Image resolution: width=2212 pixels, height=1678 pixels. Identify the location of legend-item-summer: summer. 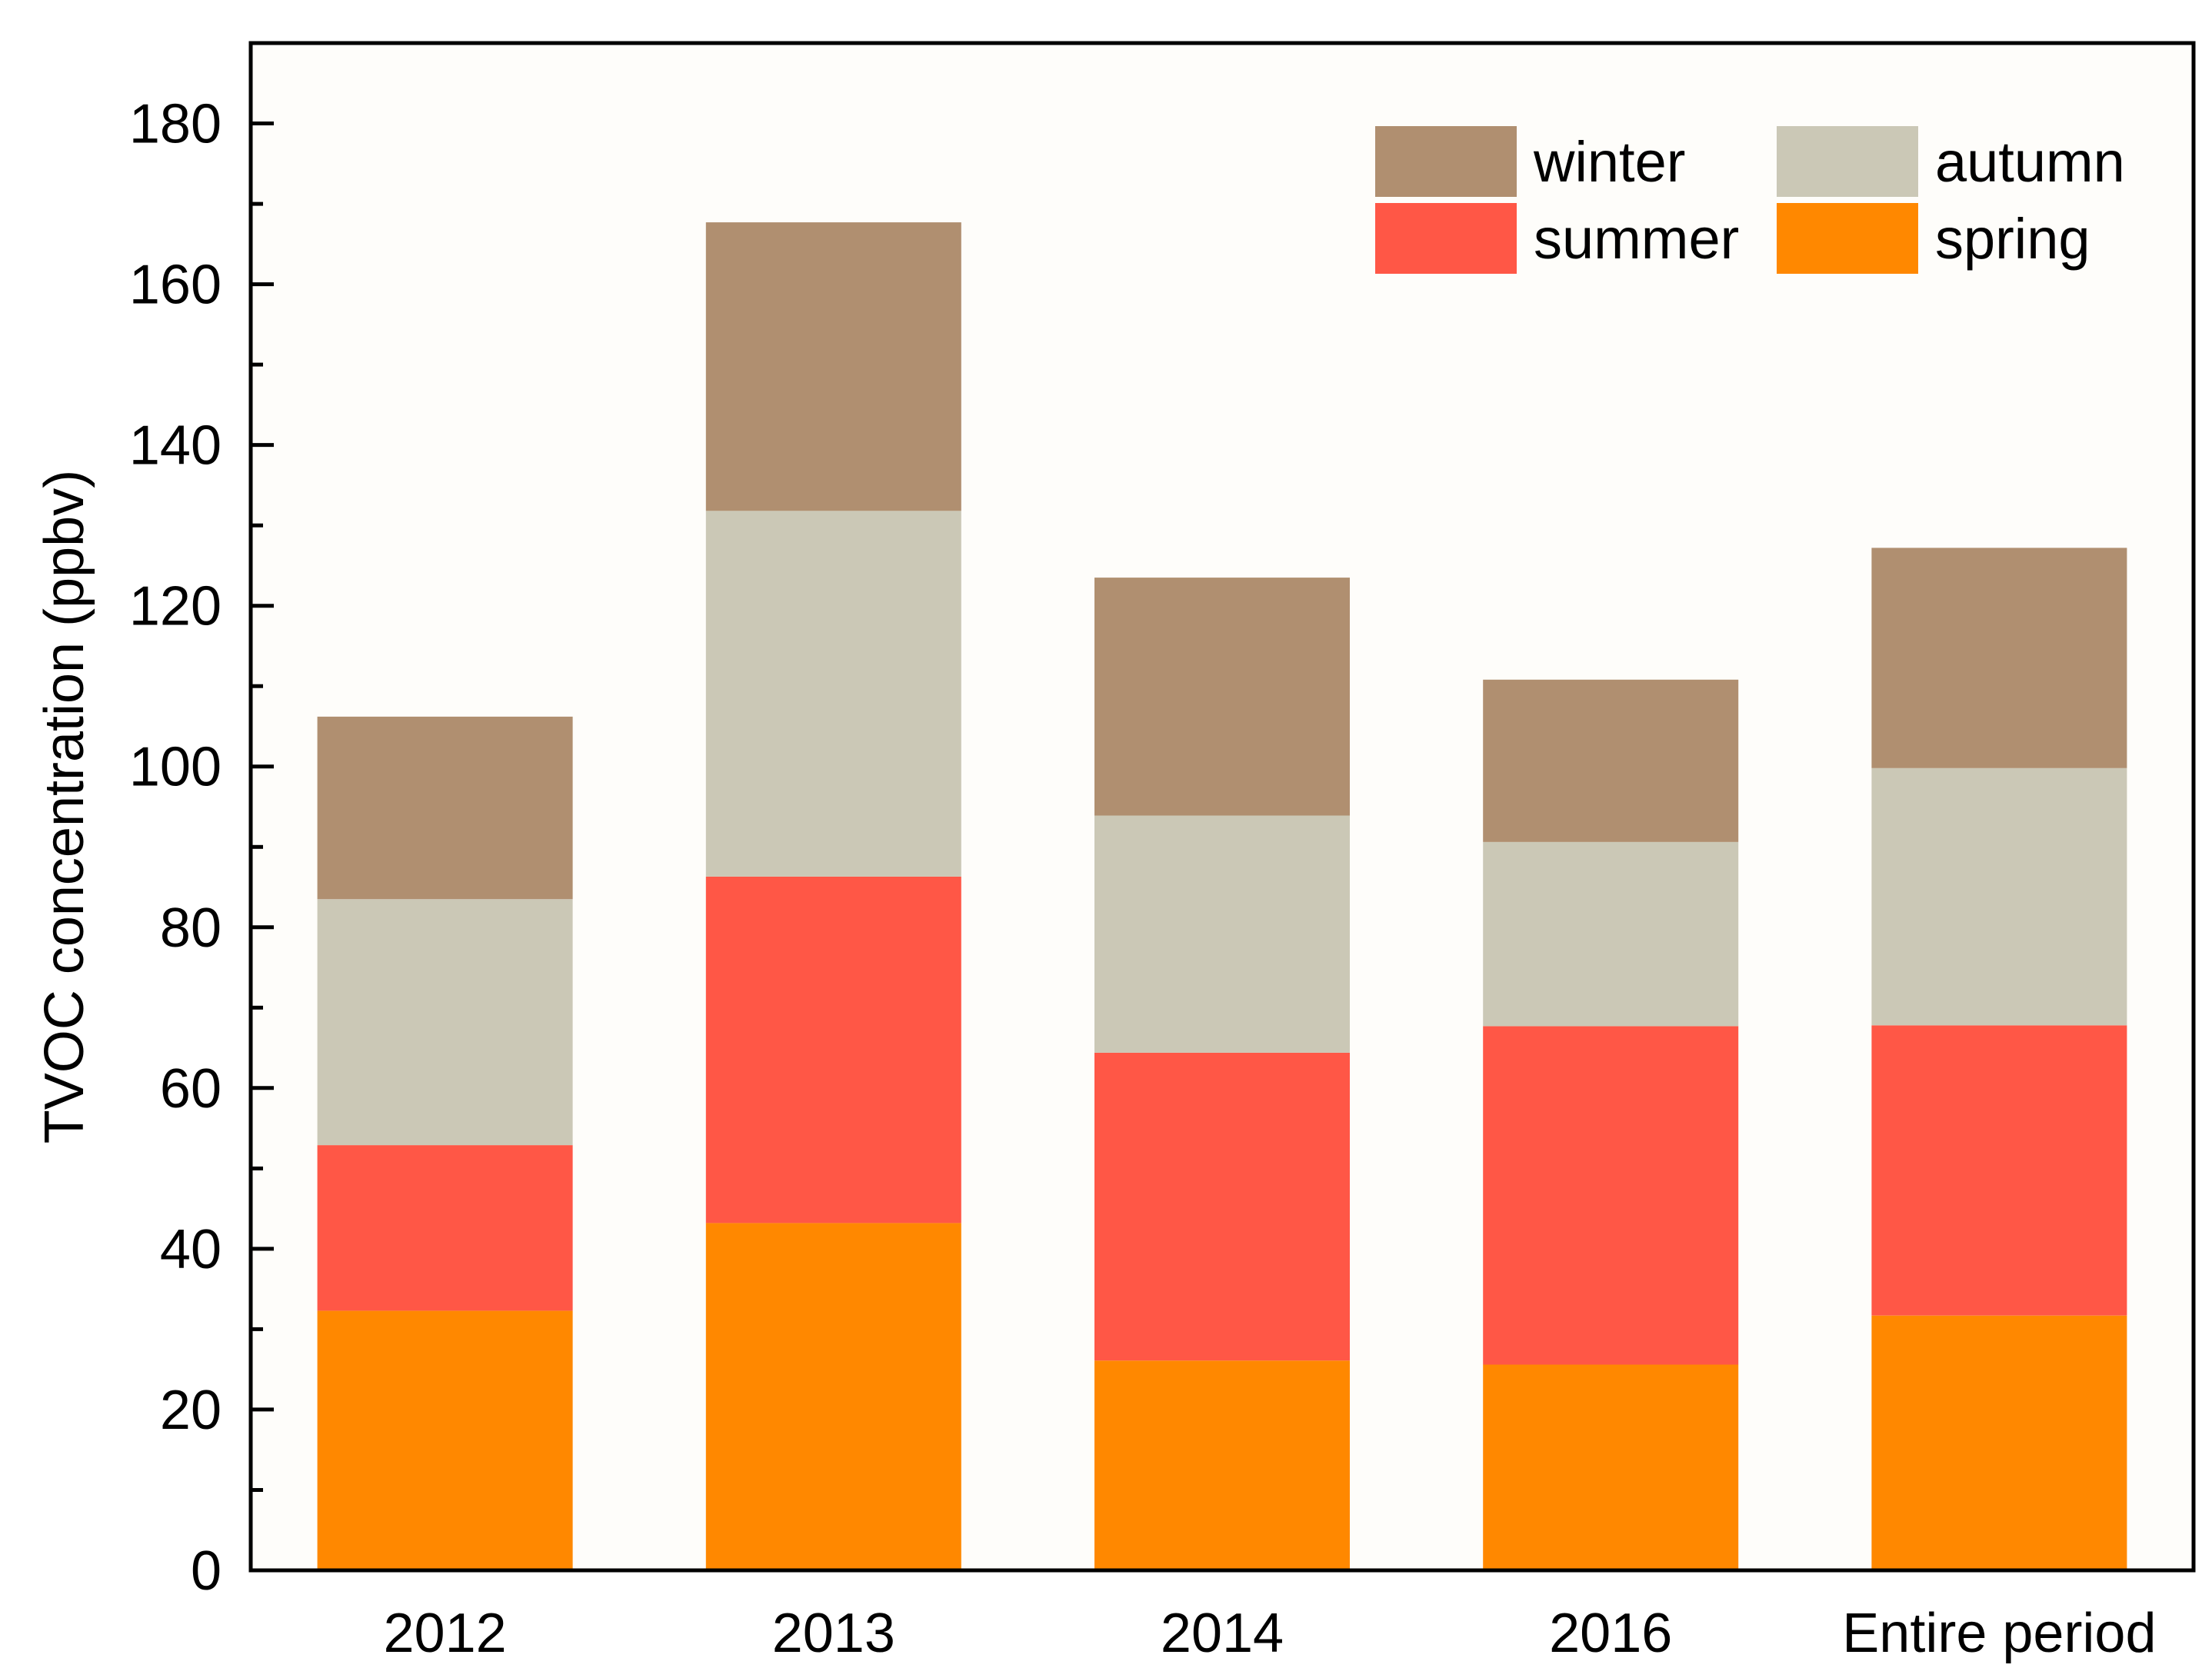
(1557, 238).